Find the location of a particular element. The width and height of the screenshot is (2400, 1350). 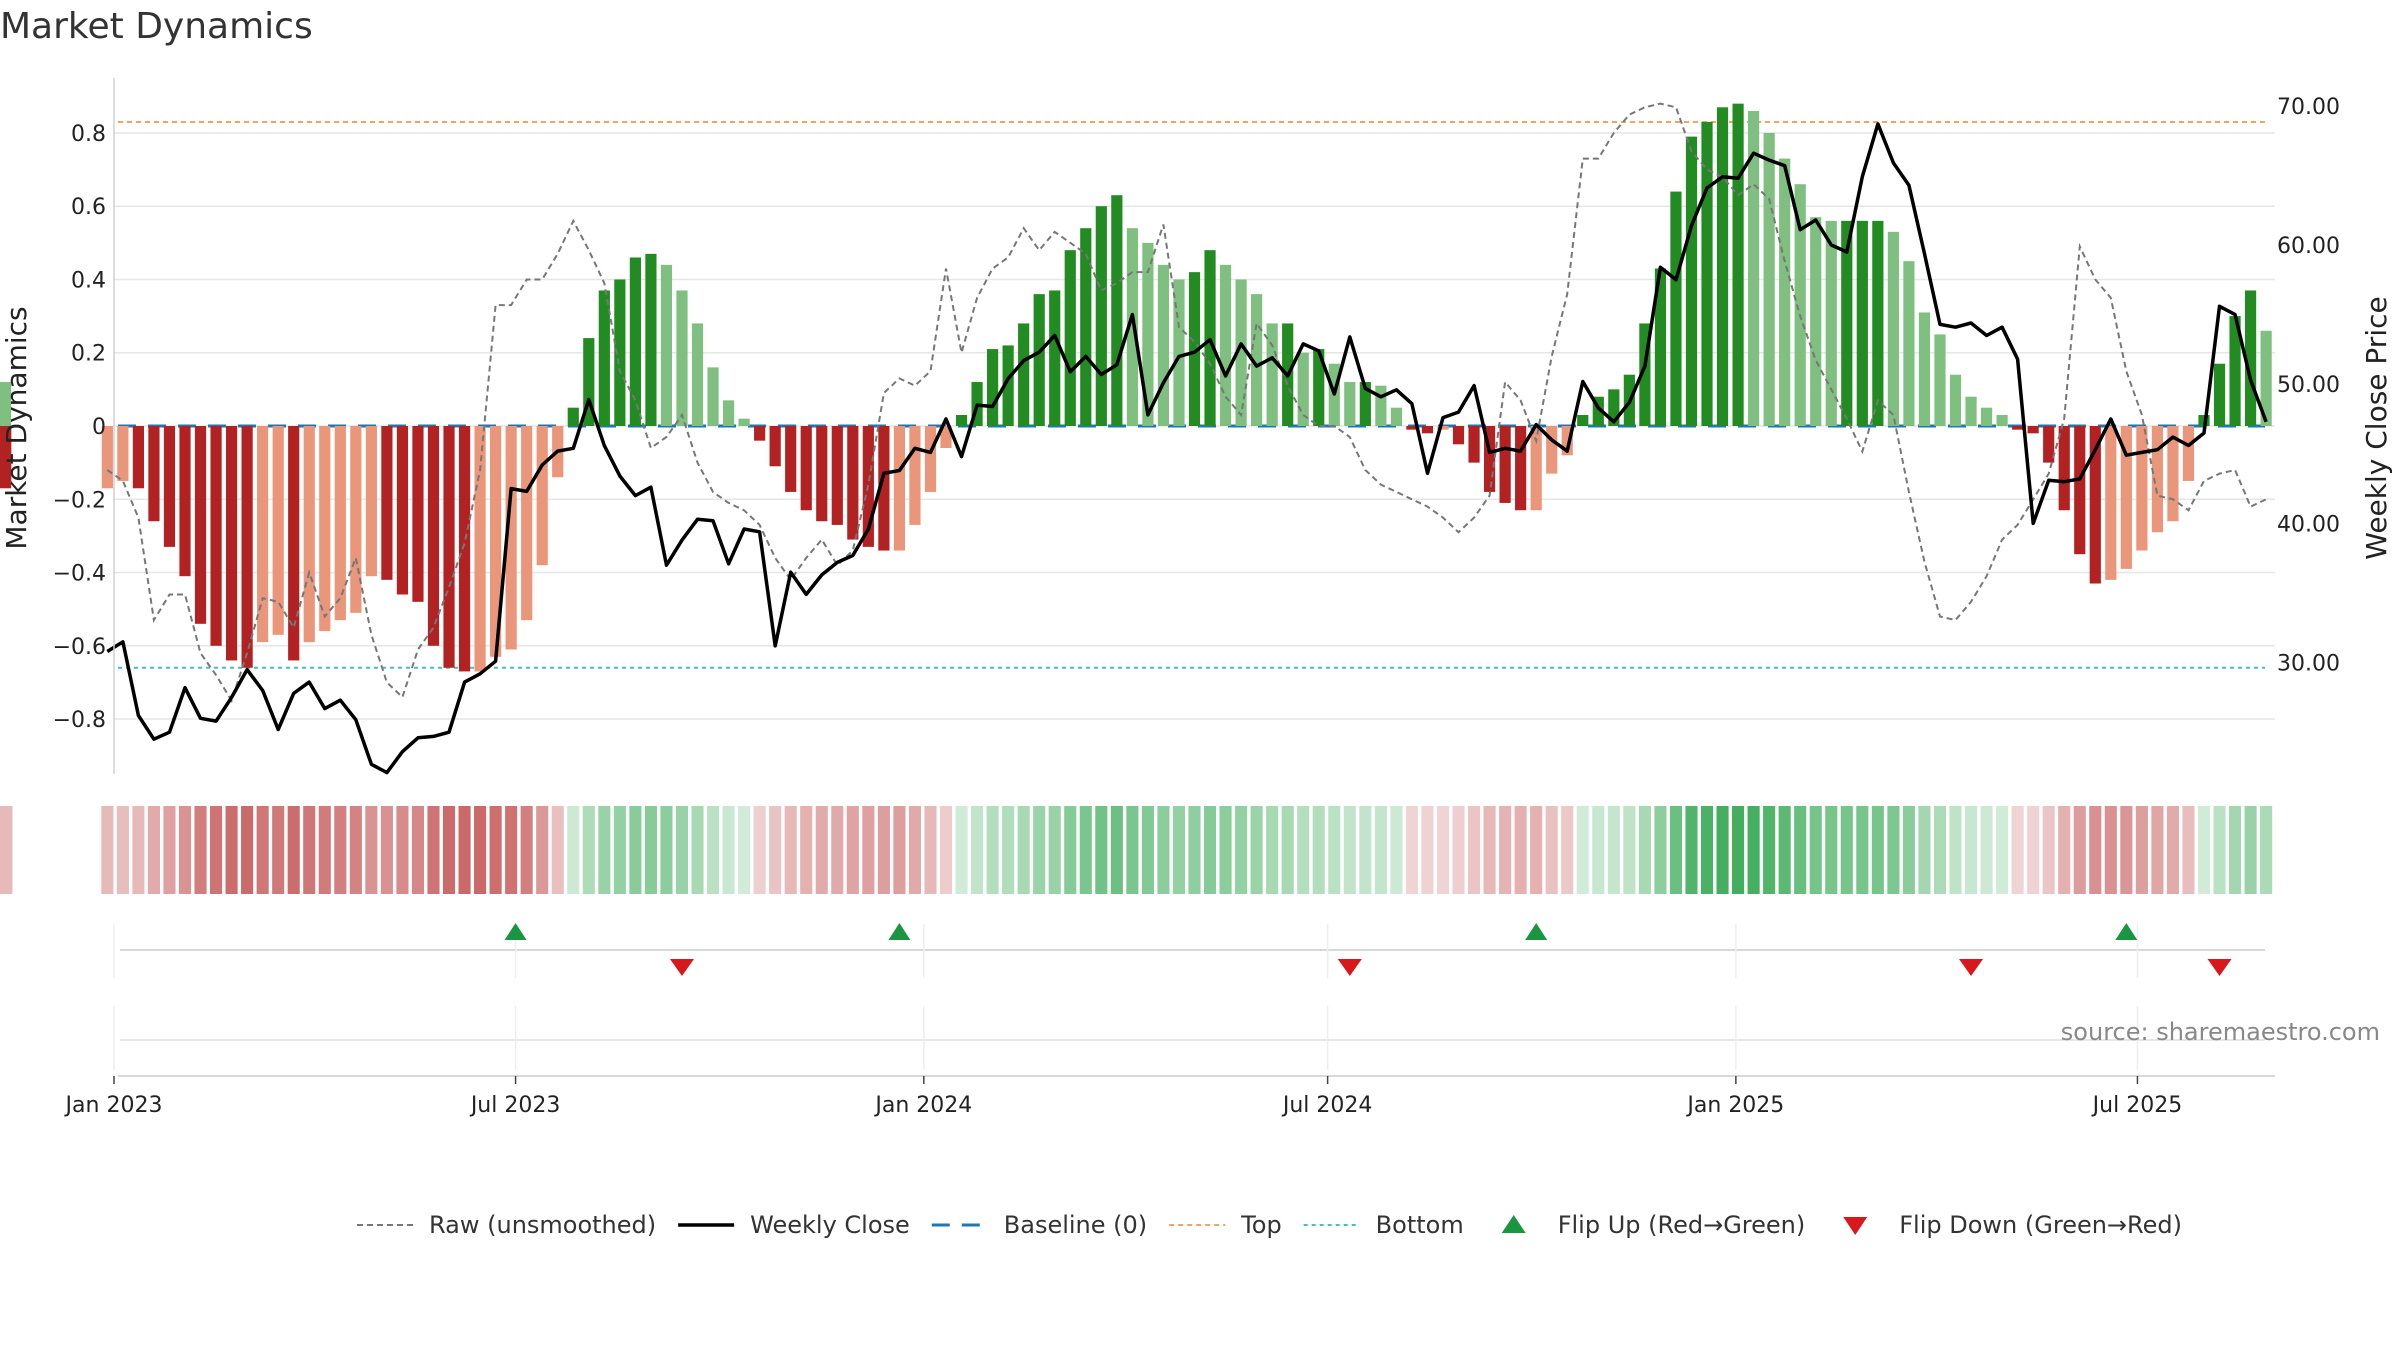

y2-tick-label: 30.00 is located at coordinates (2308, 664).